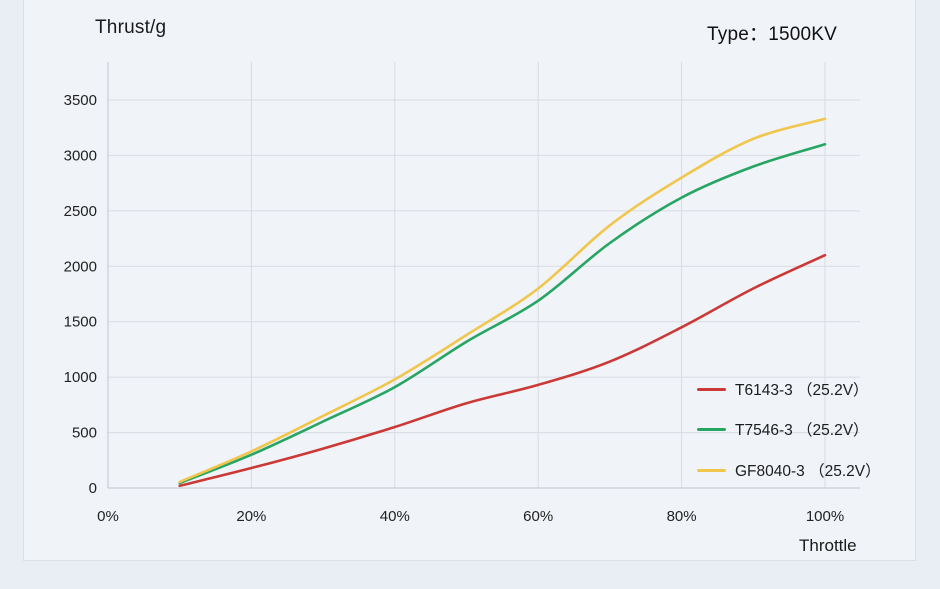 This screenshot has width=940, height=589. I want to click on y-tick-labels: 0 500 1000 1500 2000 2500 3000 3500, so click(80, 294).